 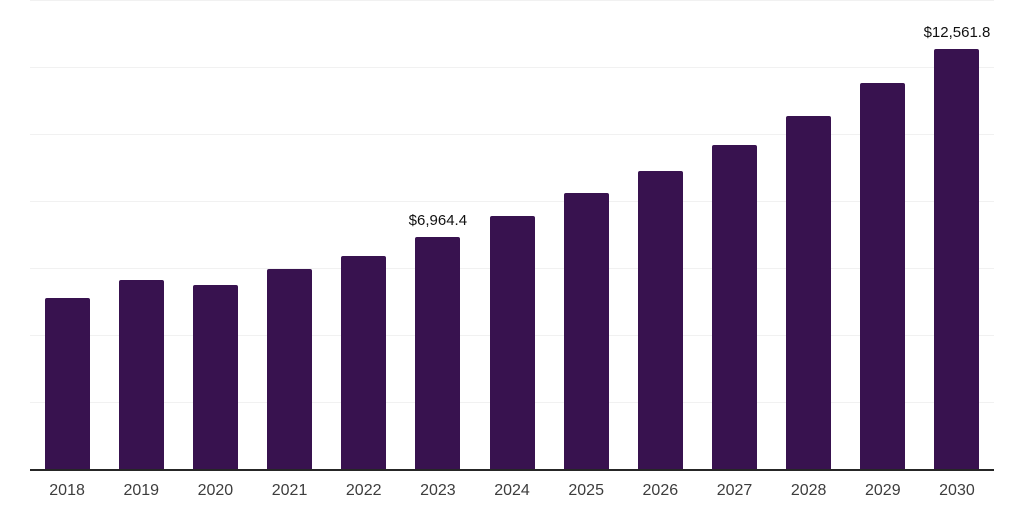 What do you see at coordinates (438, 220) in the screenshot?
I see `value-label-2023: $6,964.4` at bounding box center [438, 220].